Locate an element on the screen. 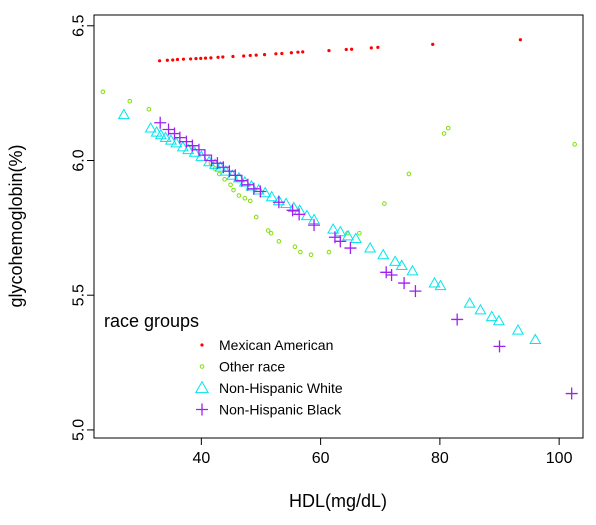 The height and width of the screenshot is (525, 596). y-tick-label: 5.5 is located at coordinates (79, 295).